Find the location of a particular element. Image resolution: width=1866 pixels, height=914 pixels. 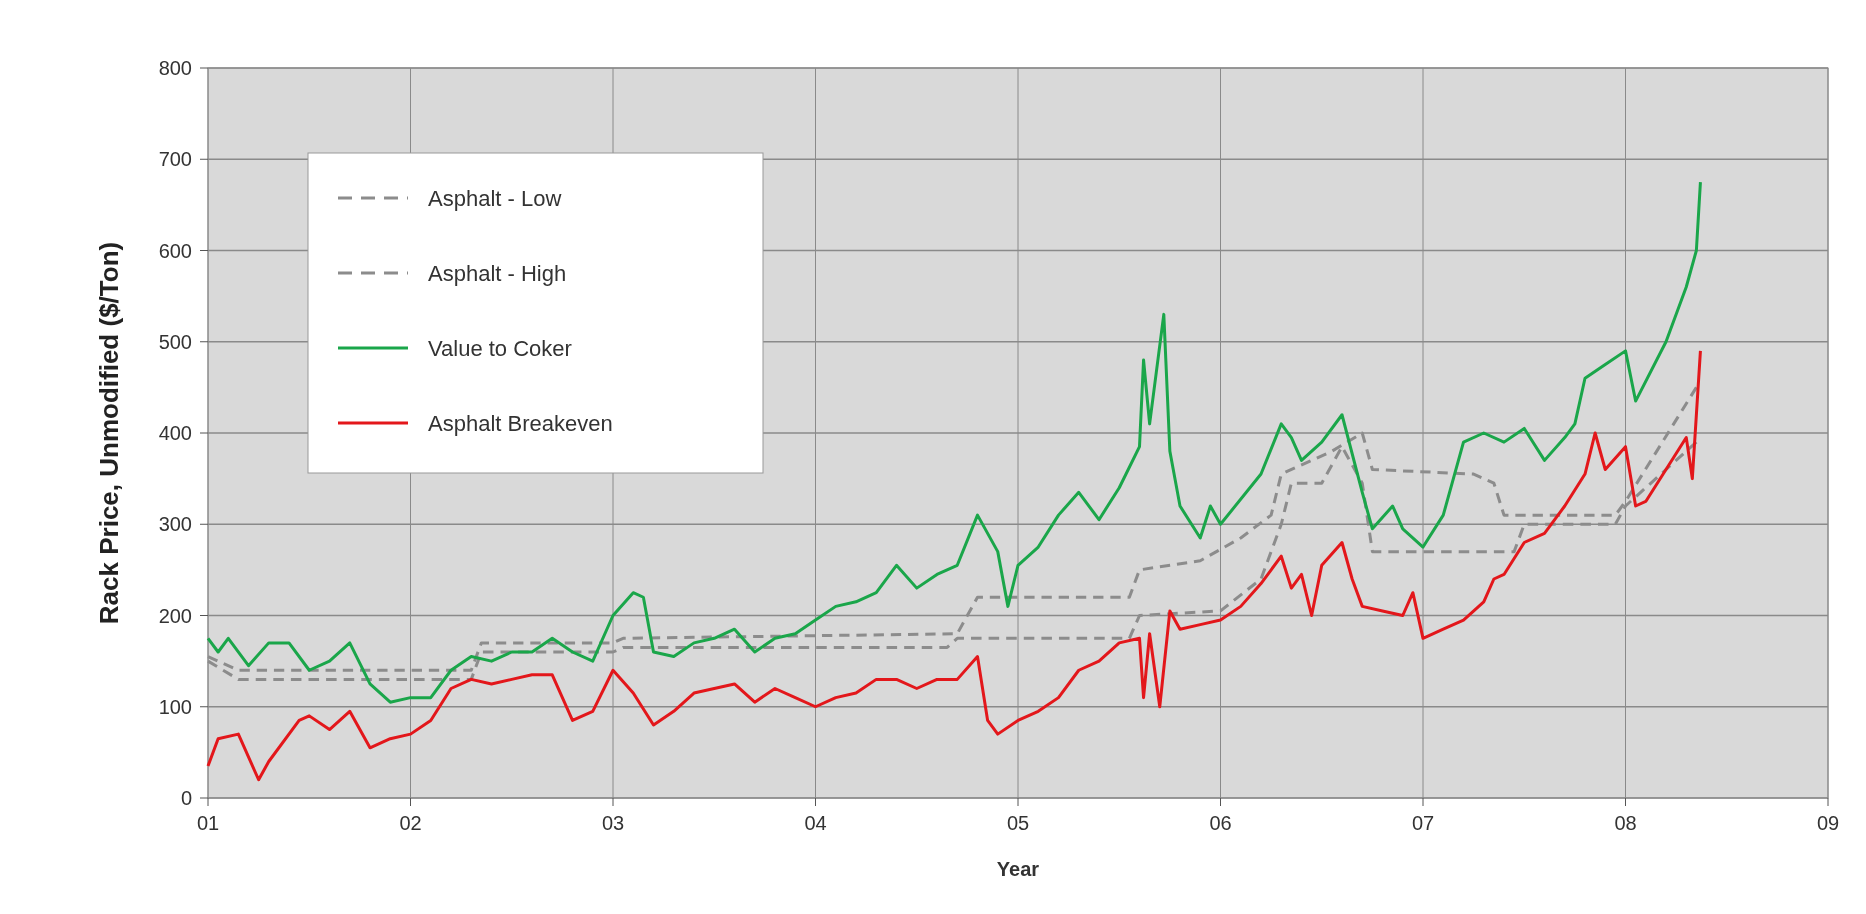

y-tick-label: 200 is located at coordinates (175, 615).